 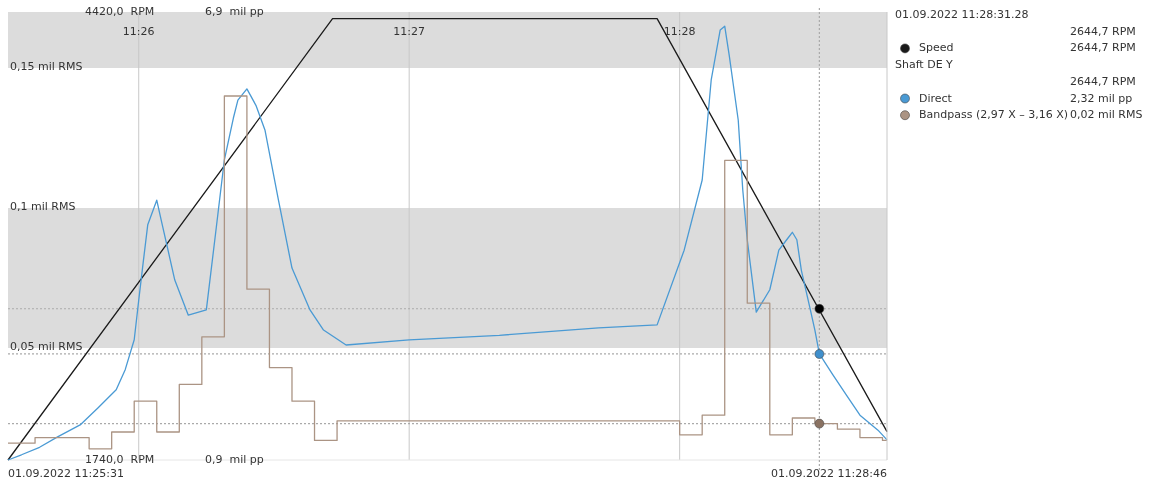 I want to click on legend-label: Speed, so click(x=936, y=48).